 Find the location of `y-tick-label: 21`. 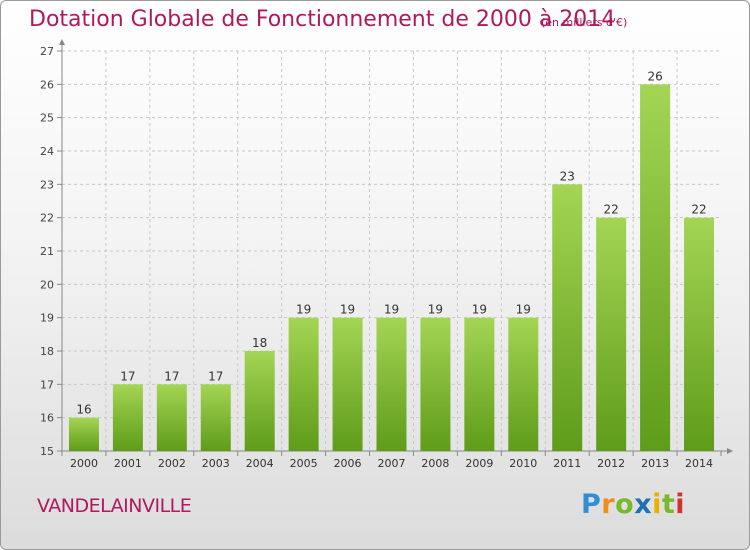

y-tick-label: 21 is located at coordinates (47, 251).